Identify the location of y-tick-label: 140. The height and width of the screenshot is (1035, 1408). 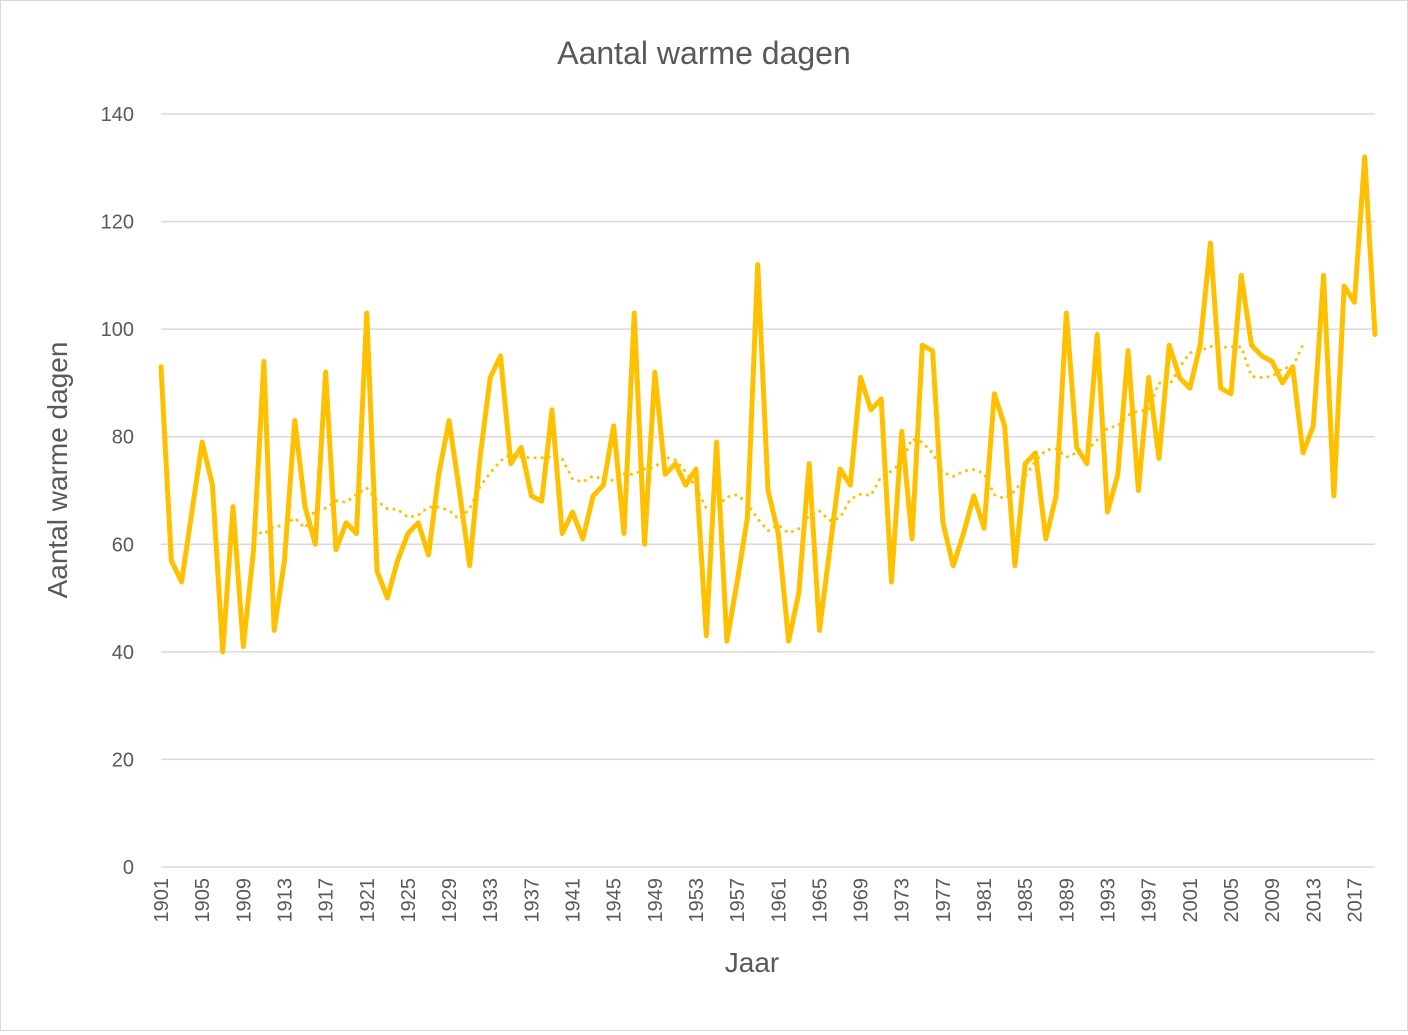
(117, 115).